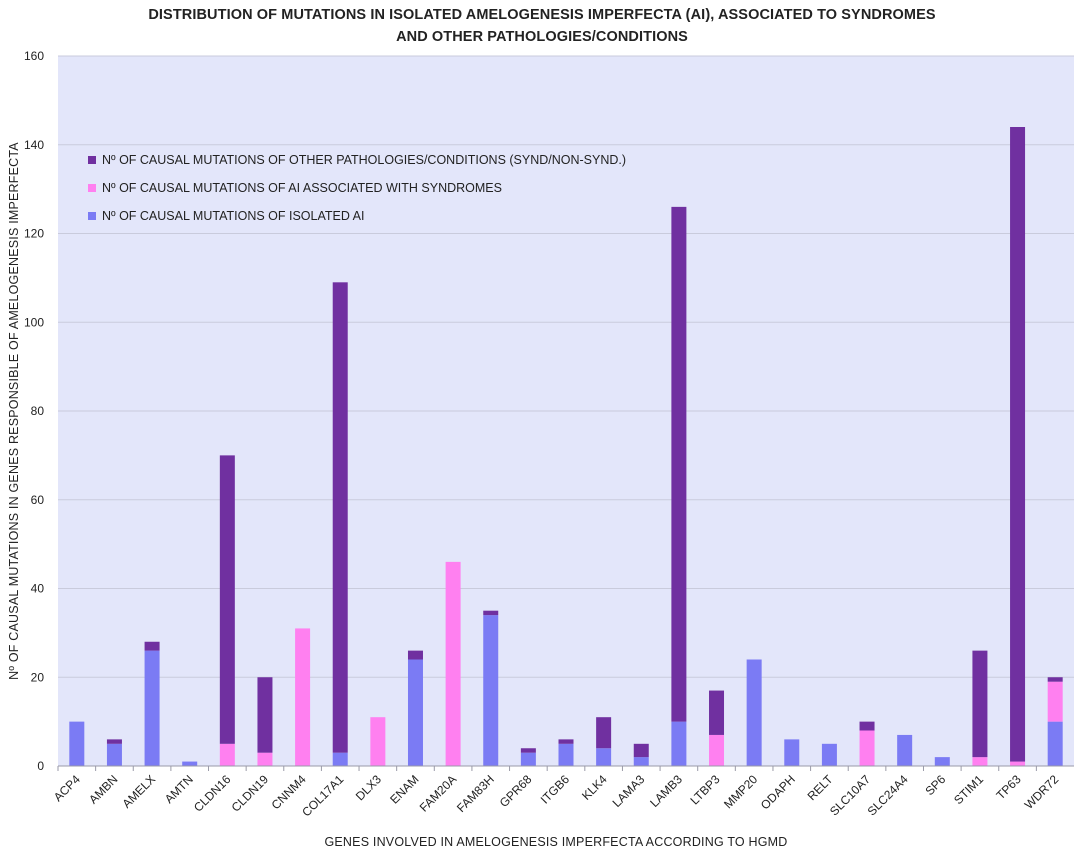  I want to click on x-tick-ambn: AMBN, so click(103, 789).